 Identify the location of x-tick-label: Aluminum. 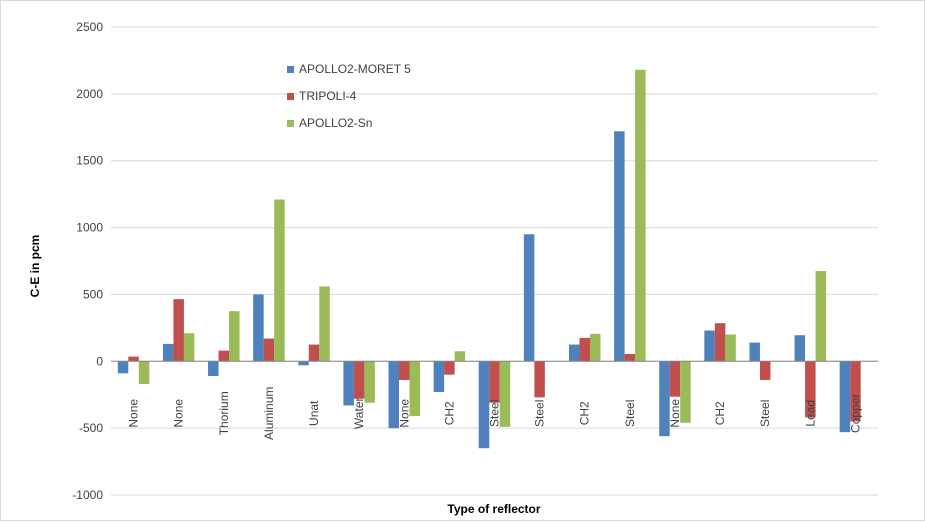
(269, 413).